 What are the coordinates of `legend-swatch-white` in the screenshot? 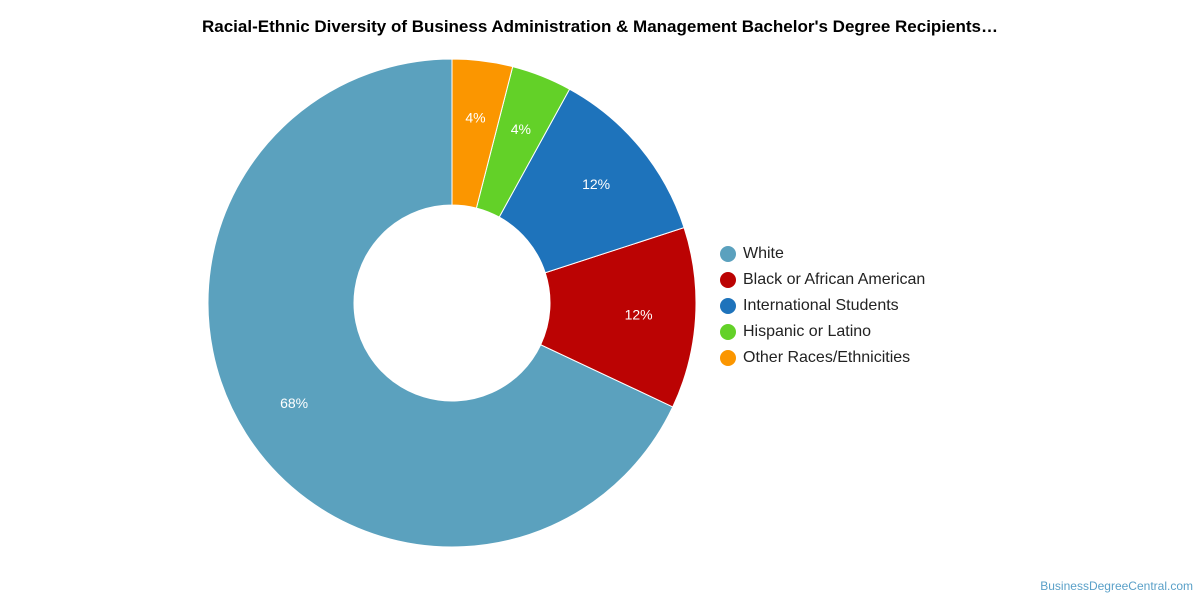 It's located at (728, 254).